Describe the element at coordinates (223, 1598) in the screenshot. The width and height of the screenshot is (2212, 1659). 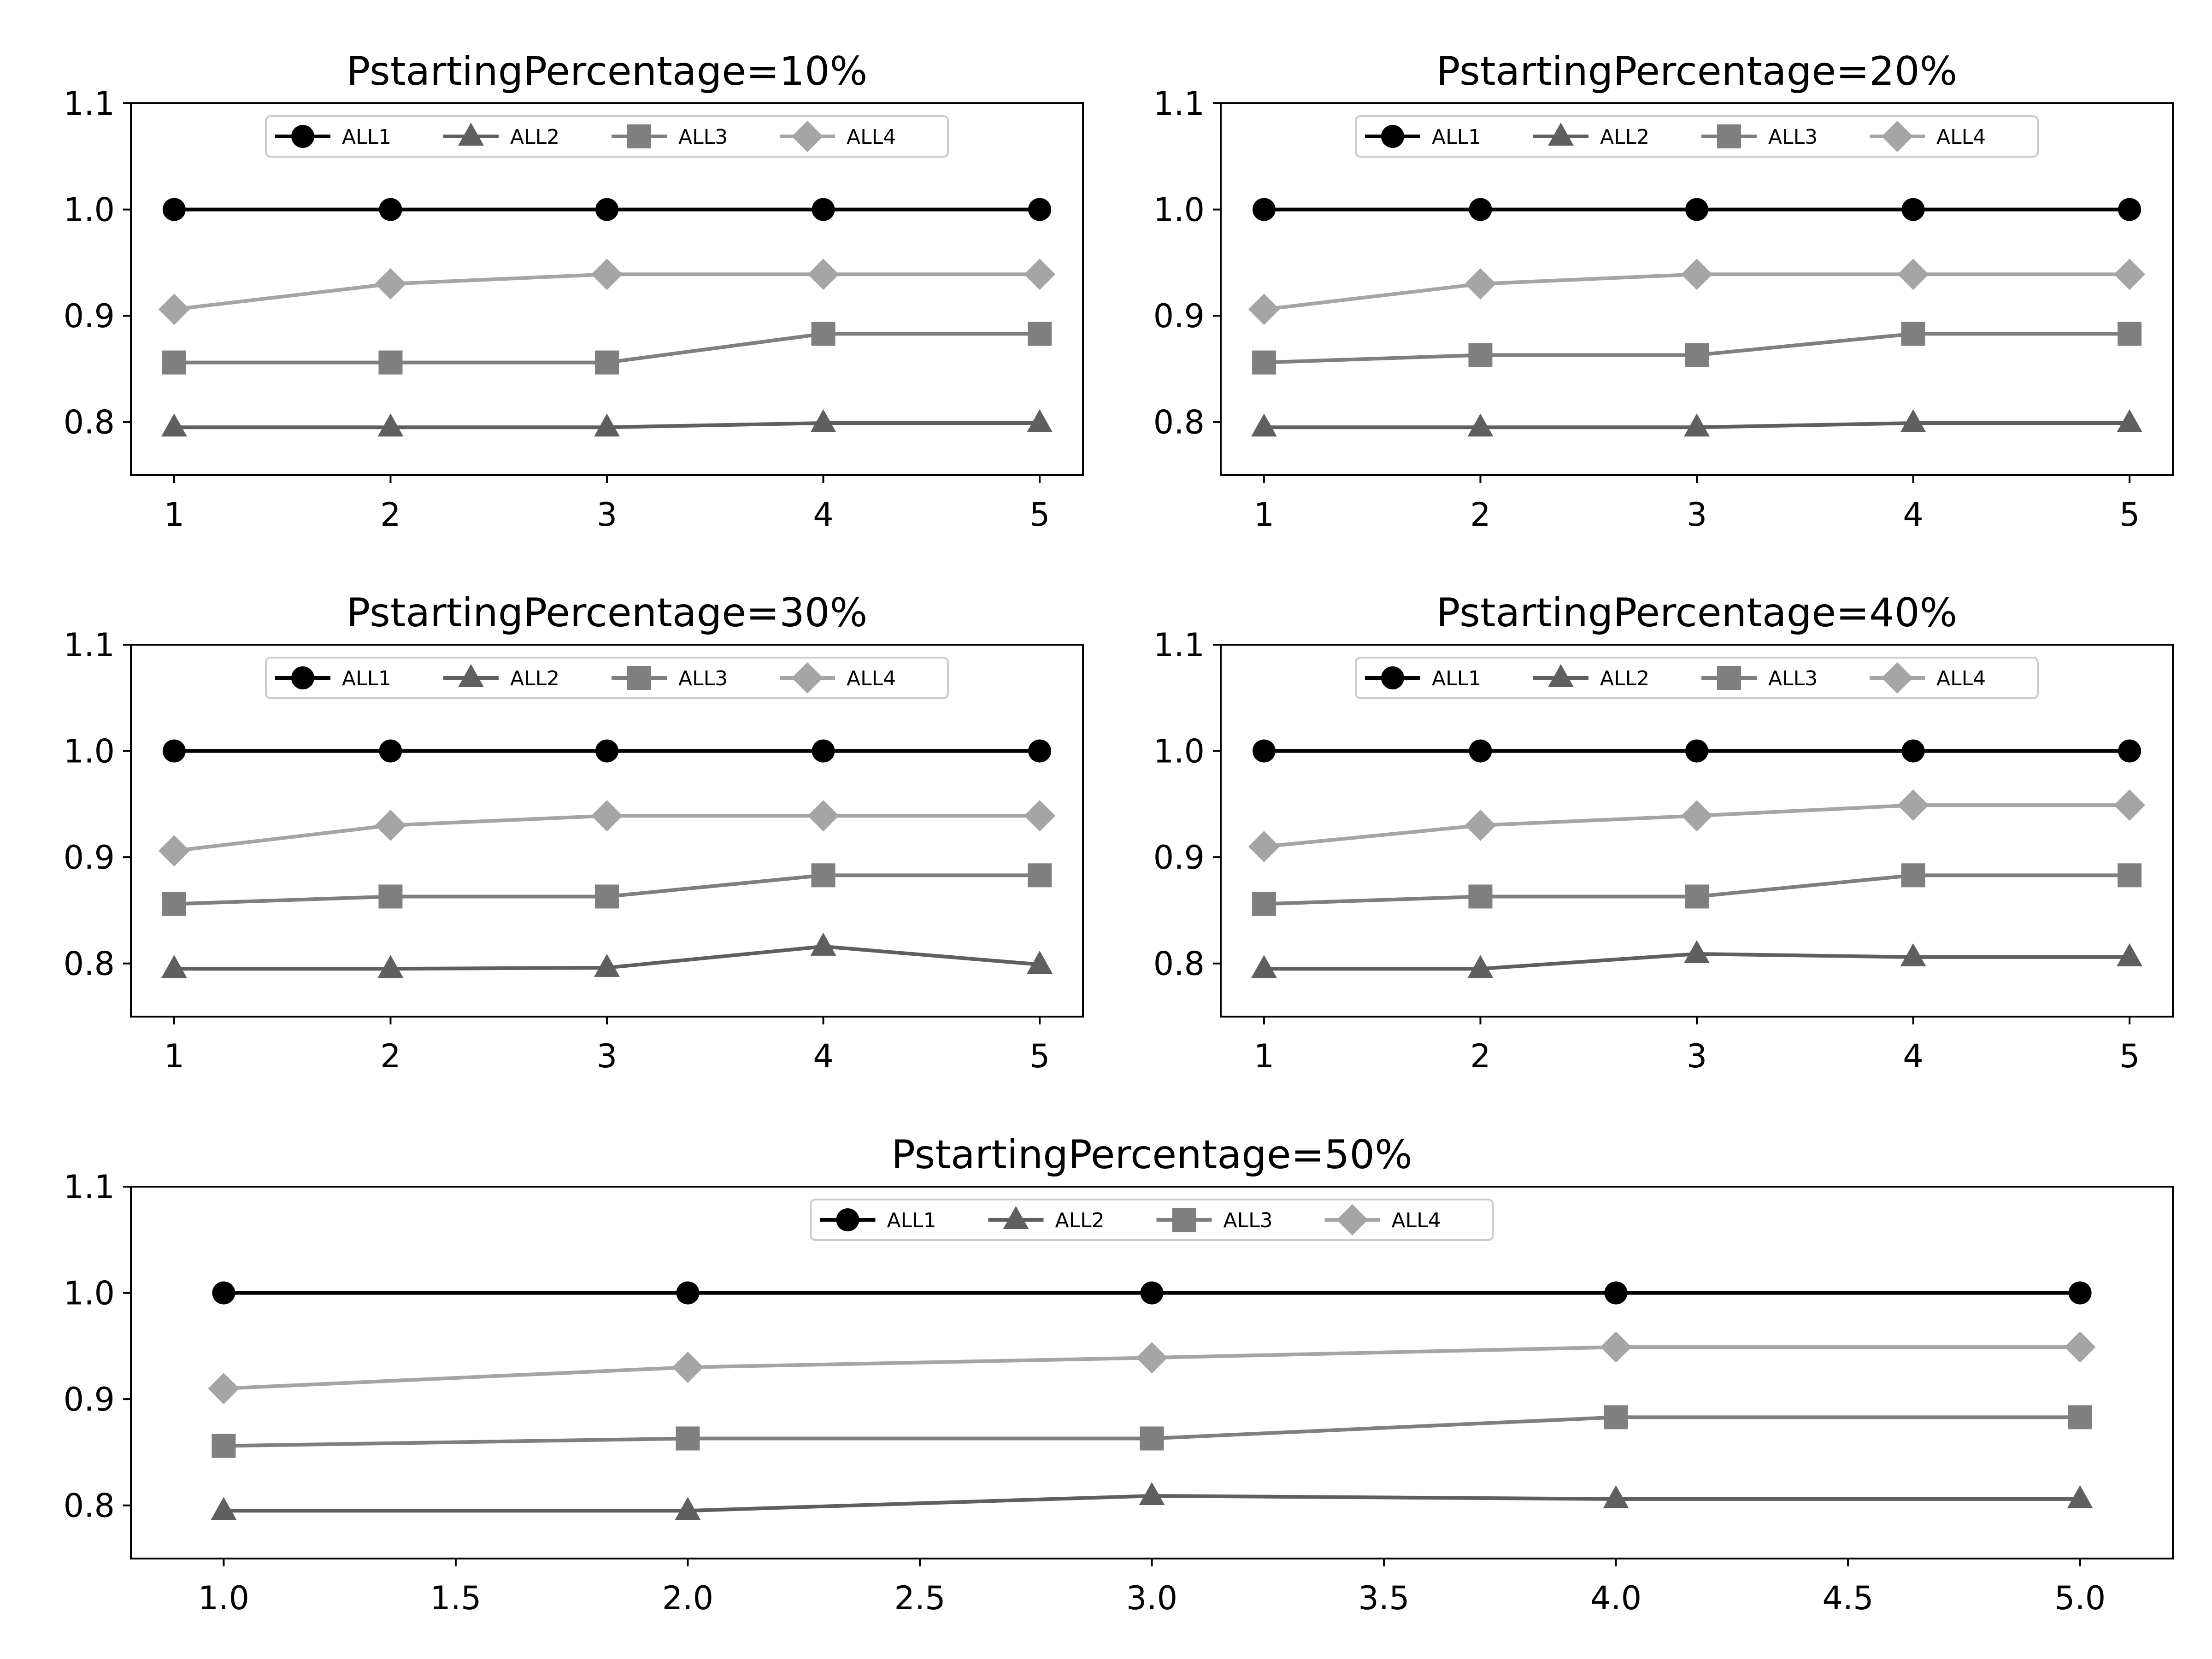
I see `x-tick-label: 1.0` at that location.